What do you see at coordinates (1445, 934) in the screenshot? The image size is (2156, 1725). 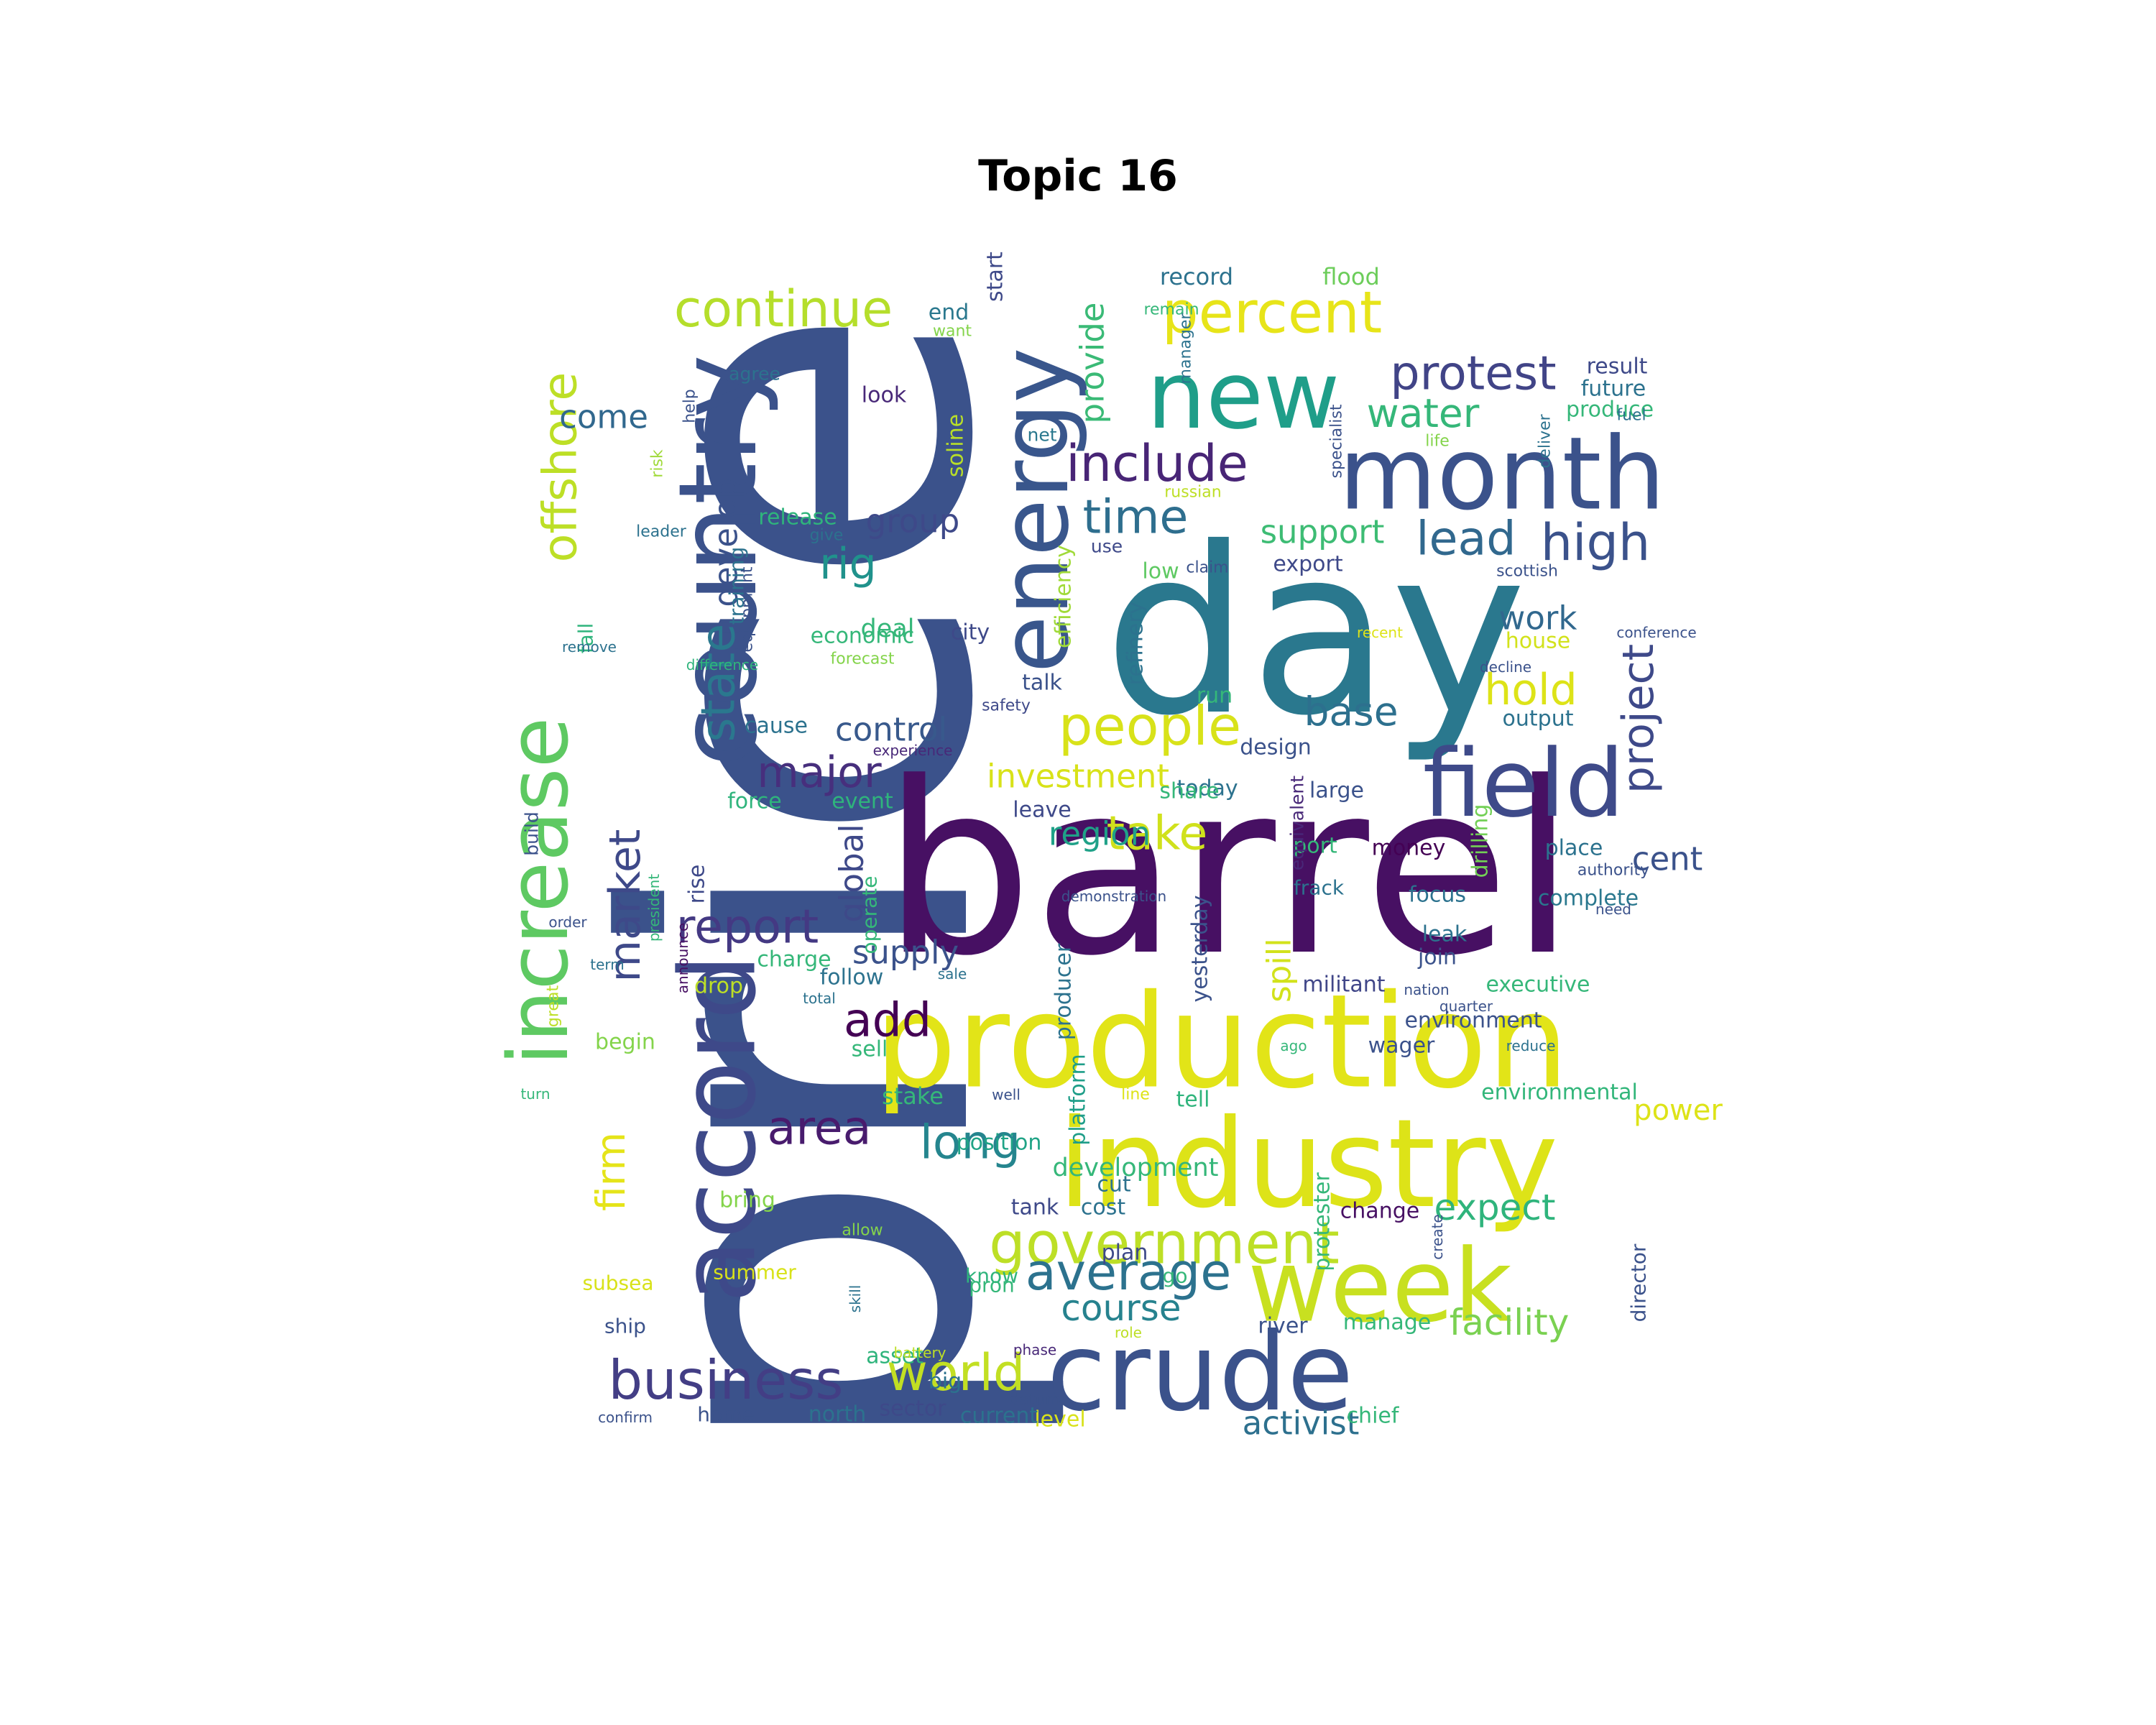 I see `word-leak: leak` at bounding box center [1445, 934].